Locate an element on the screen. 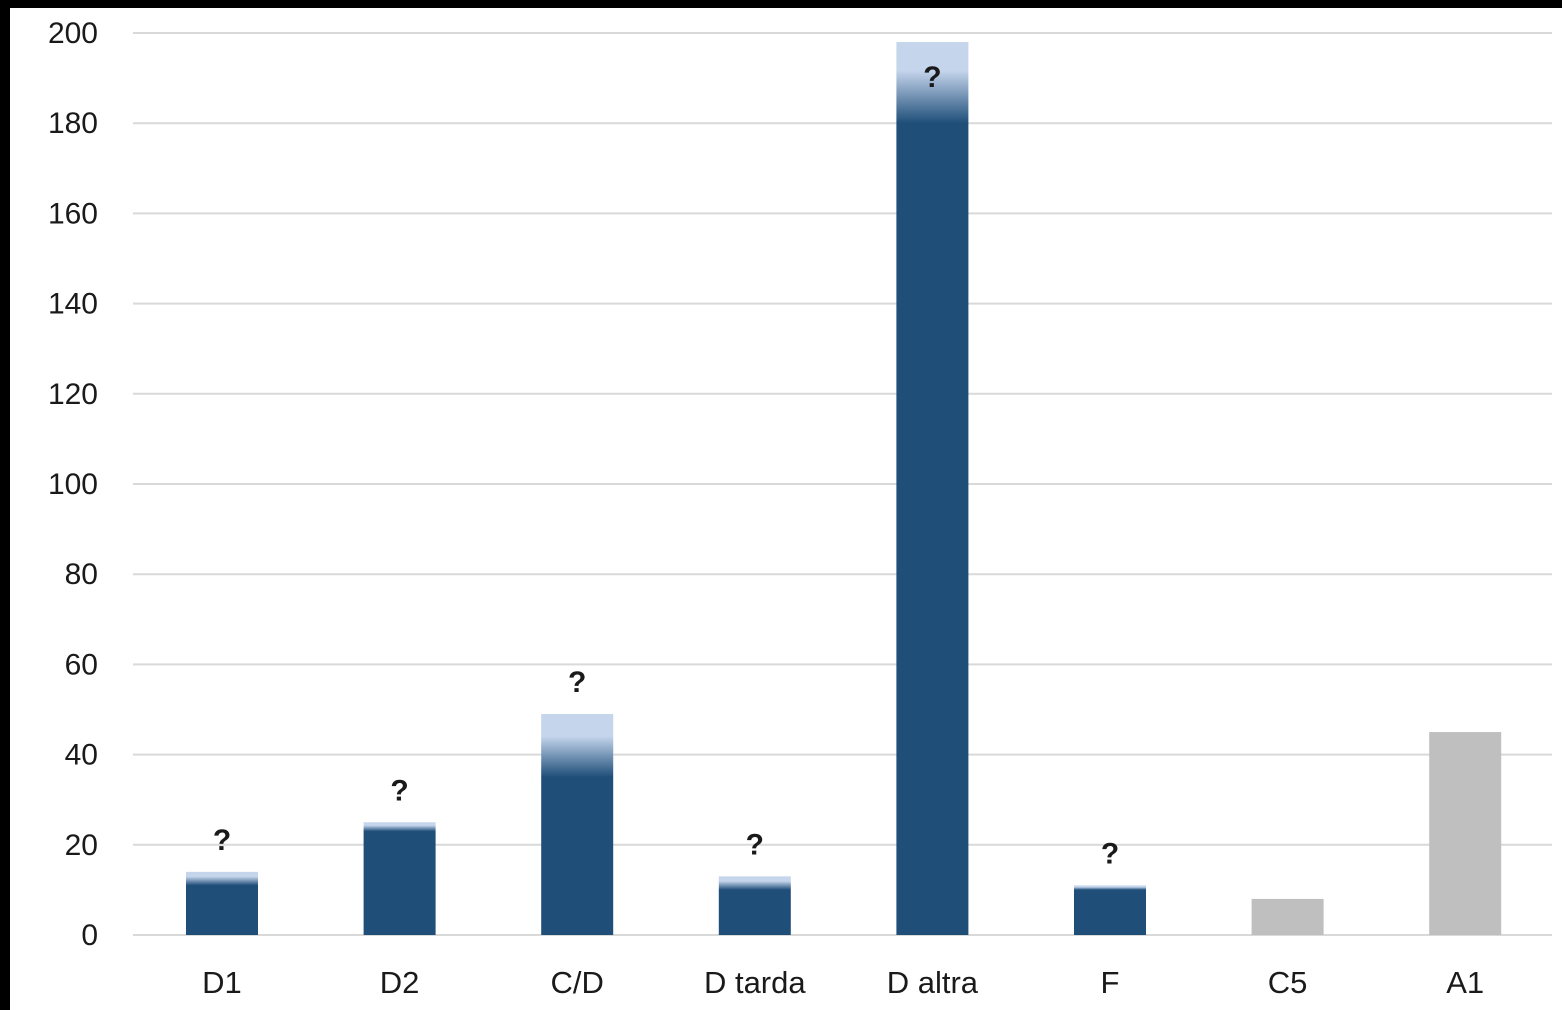 The height and width of the screenshot is (1010, 1562). bar-a1 is located at coordinates (1465, 833).